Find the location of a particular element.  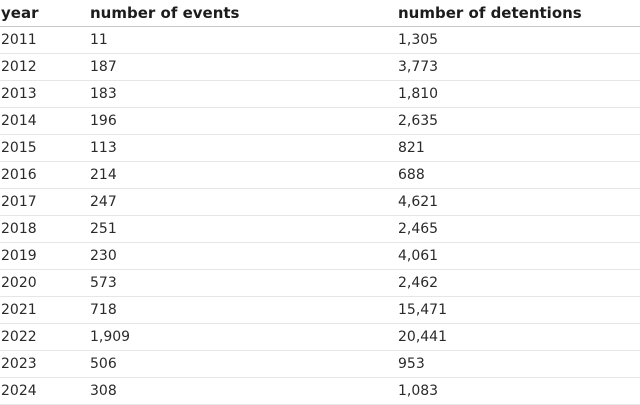

table-row: 2011 11 1,305 is located at coordinates (320, 40).